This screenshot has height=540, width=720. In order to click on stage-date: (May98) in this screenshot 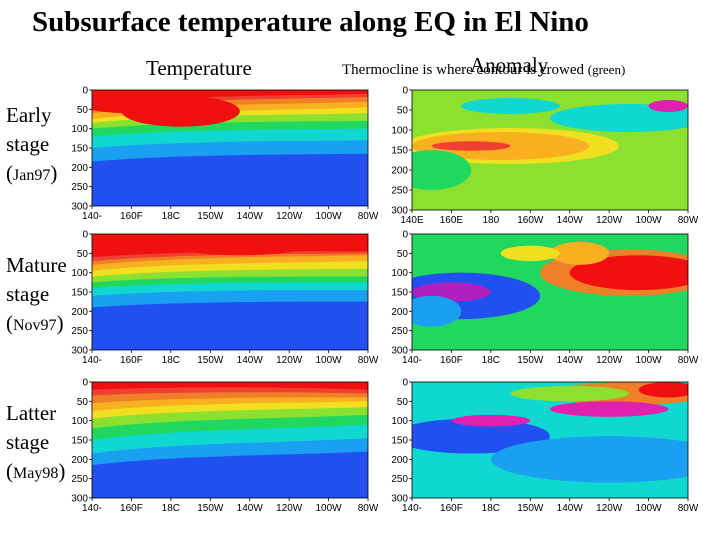, I will do `click(35, 472)`.